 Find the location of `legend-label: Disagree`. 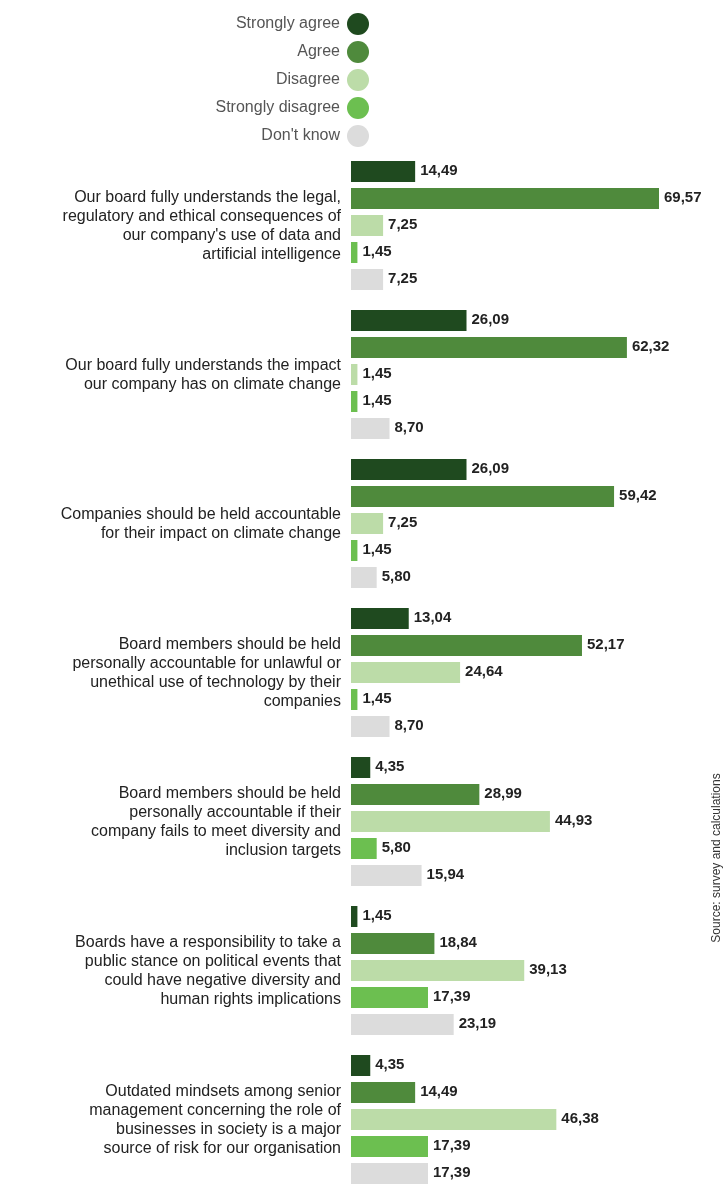

legend-label: Disagree is located at coordinates (308, 79).